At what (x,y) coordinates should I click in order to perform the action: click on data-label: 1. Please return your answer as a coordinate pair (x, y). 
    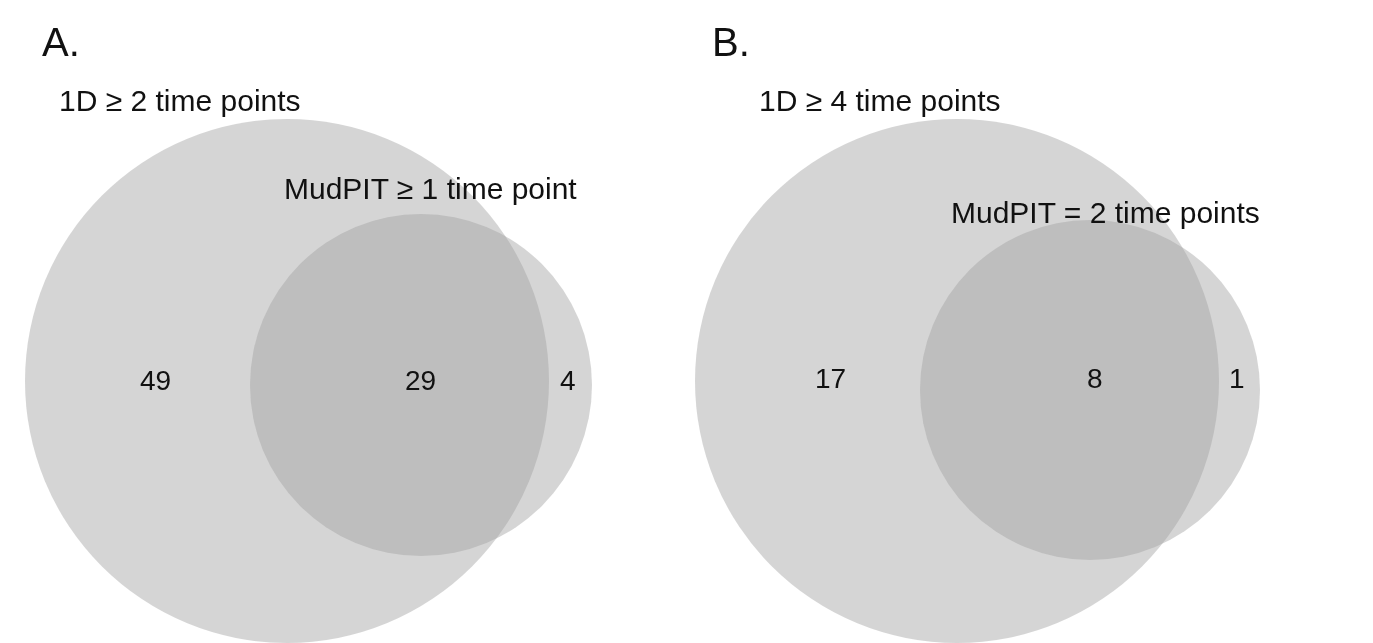
    Looking at the image, I should click on (1237, 378).